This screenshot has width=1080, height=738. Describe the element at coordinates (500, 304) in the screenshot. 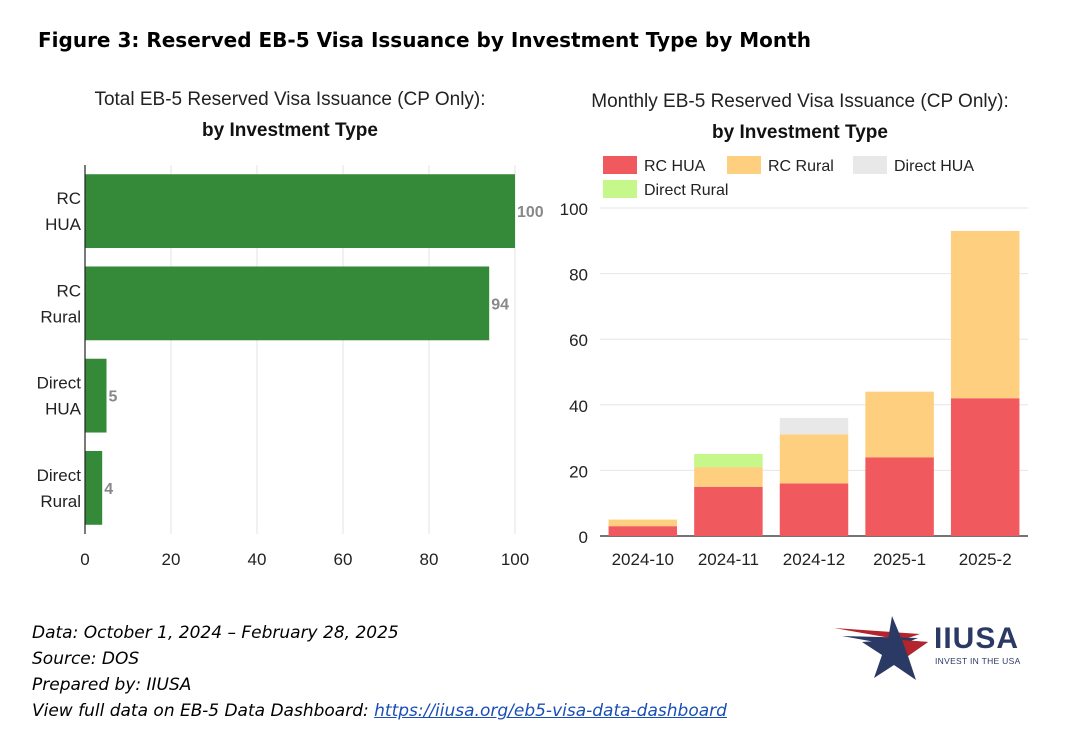

I see `bar-value-label: 94` at that location.